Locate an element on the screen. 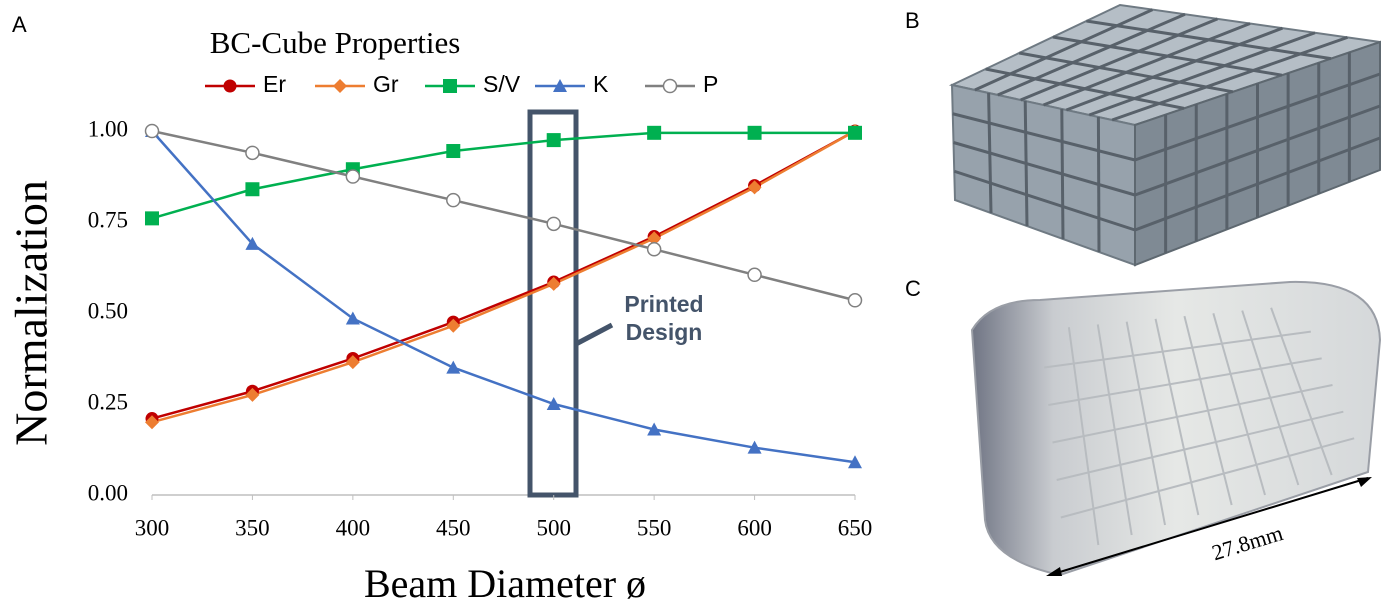 This screenshot has height=611, width=1386. chart-title: BC-Cube Properties is located at coordinates (335, 42).